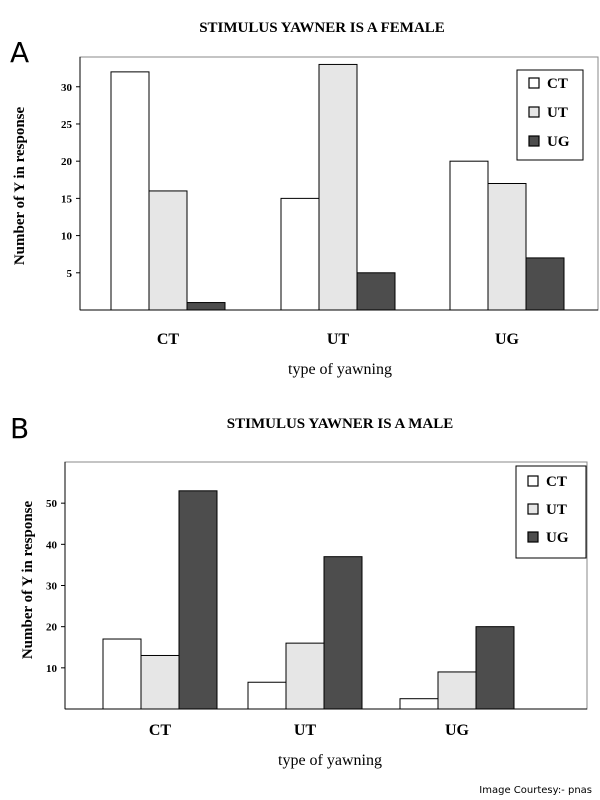  Describe the element at coordinates (19, 428) in the screenshot. I see `panel-b-letter: B` at that location.